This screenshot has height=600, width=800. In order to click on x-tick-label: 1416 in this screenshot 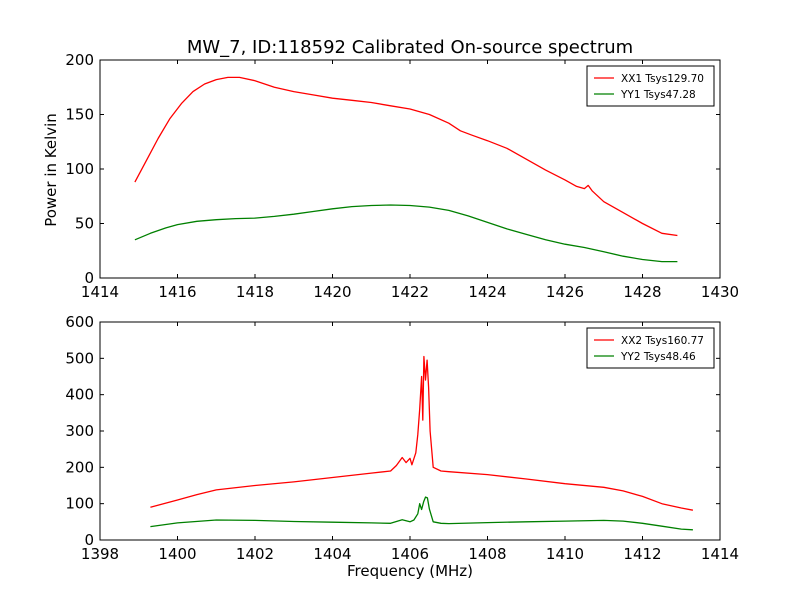, I will do `click(177, 292)`.